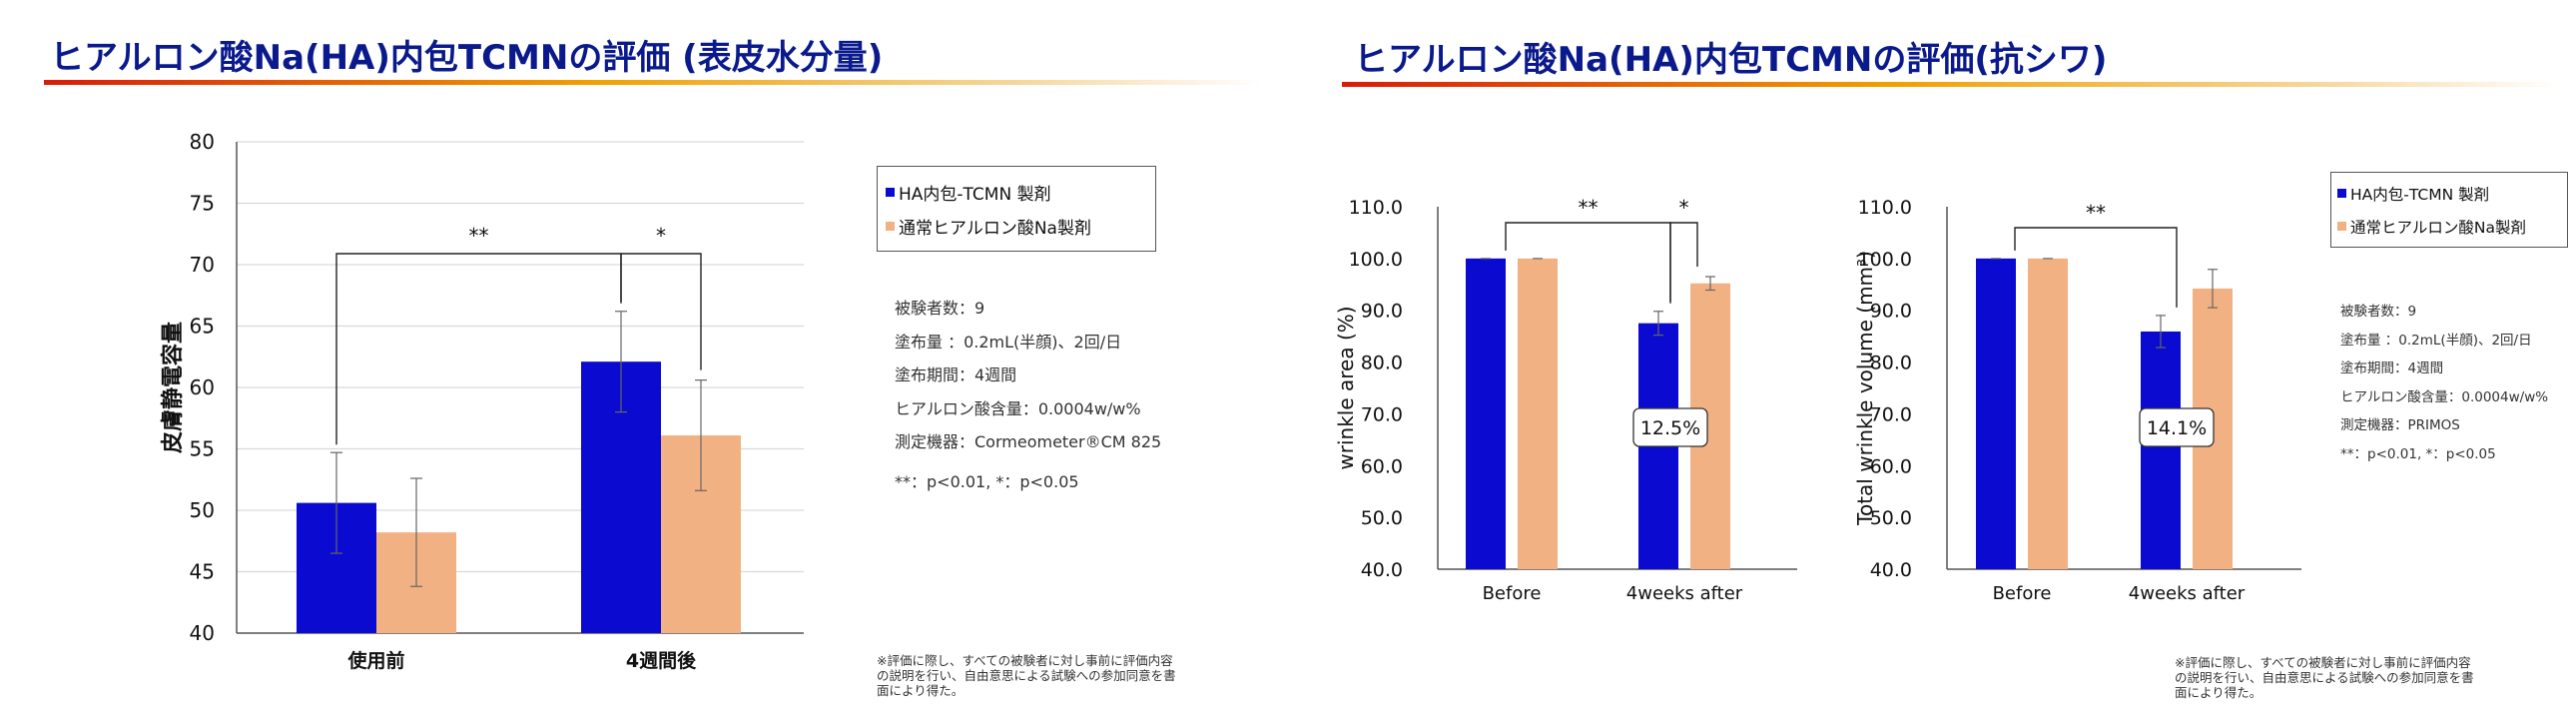 This screenshot has height=719, width=2576. I want to click on left-slide-title: ヒアルロン酸Na(HA)内包TCMNの評価 (表皮水分量), so click(467, 58).